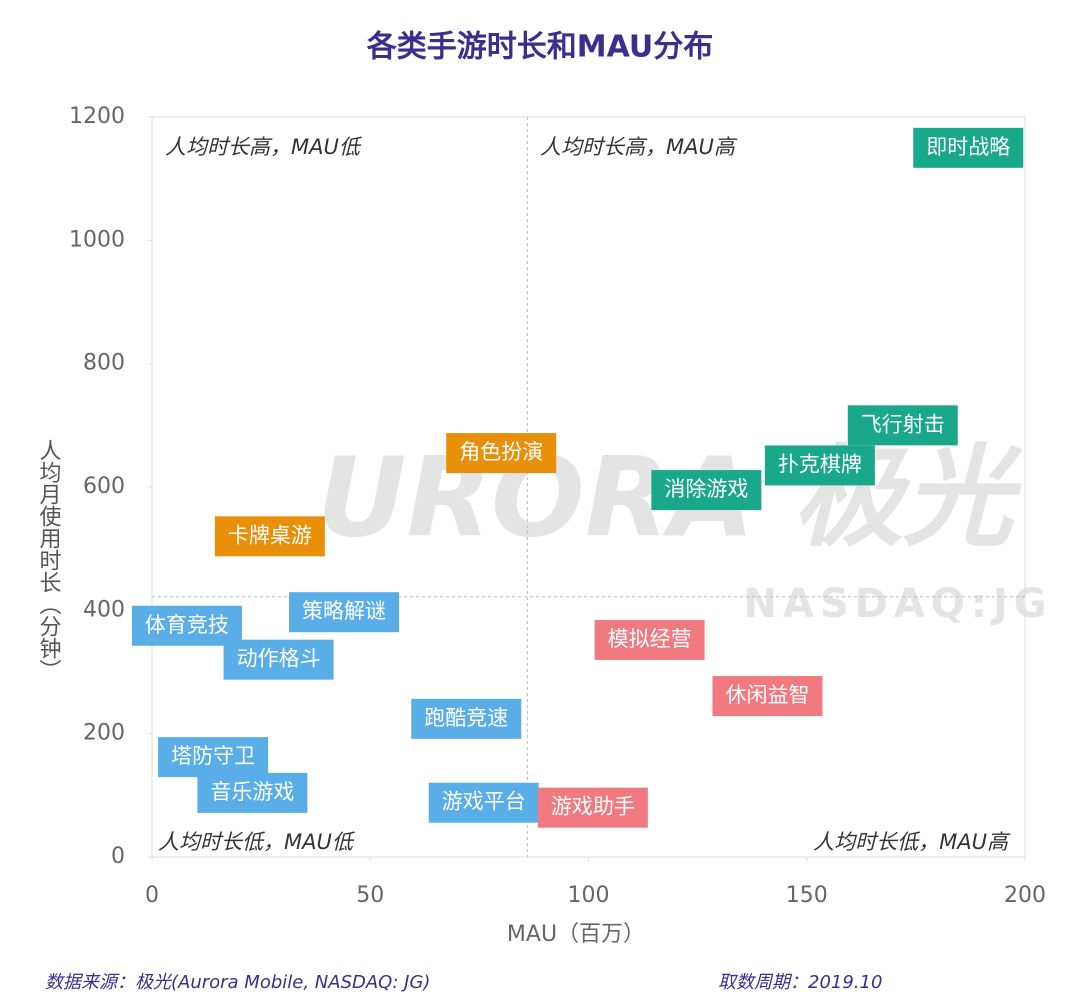 This screenshot has width=1080, height=1005. What do you see at coordinates (104, 486) in the screenshot?
I see `y-tick-label: 600` at bounding box center [104, 486].